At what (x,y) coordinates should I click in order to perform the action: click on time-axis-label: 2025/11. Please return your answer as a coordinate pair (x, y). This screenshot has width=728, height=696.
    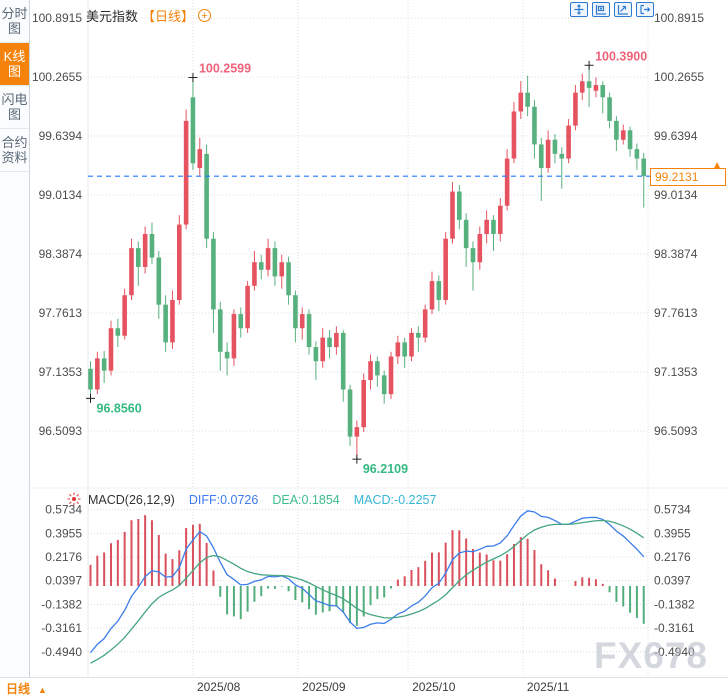
    Looking at the image, I should click on (548, 687).